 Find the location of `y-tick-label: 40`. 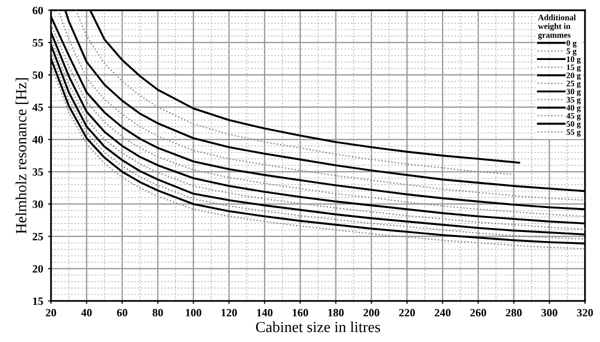

y-tick-label: 40 is located at coordinates (37, 140).